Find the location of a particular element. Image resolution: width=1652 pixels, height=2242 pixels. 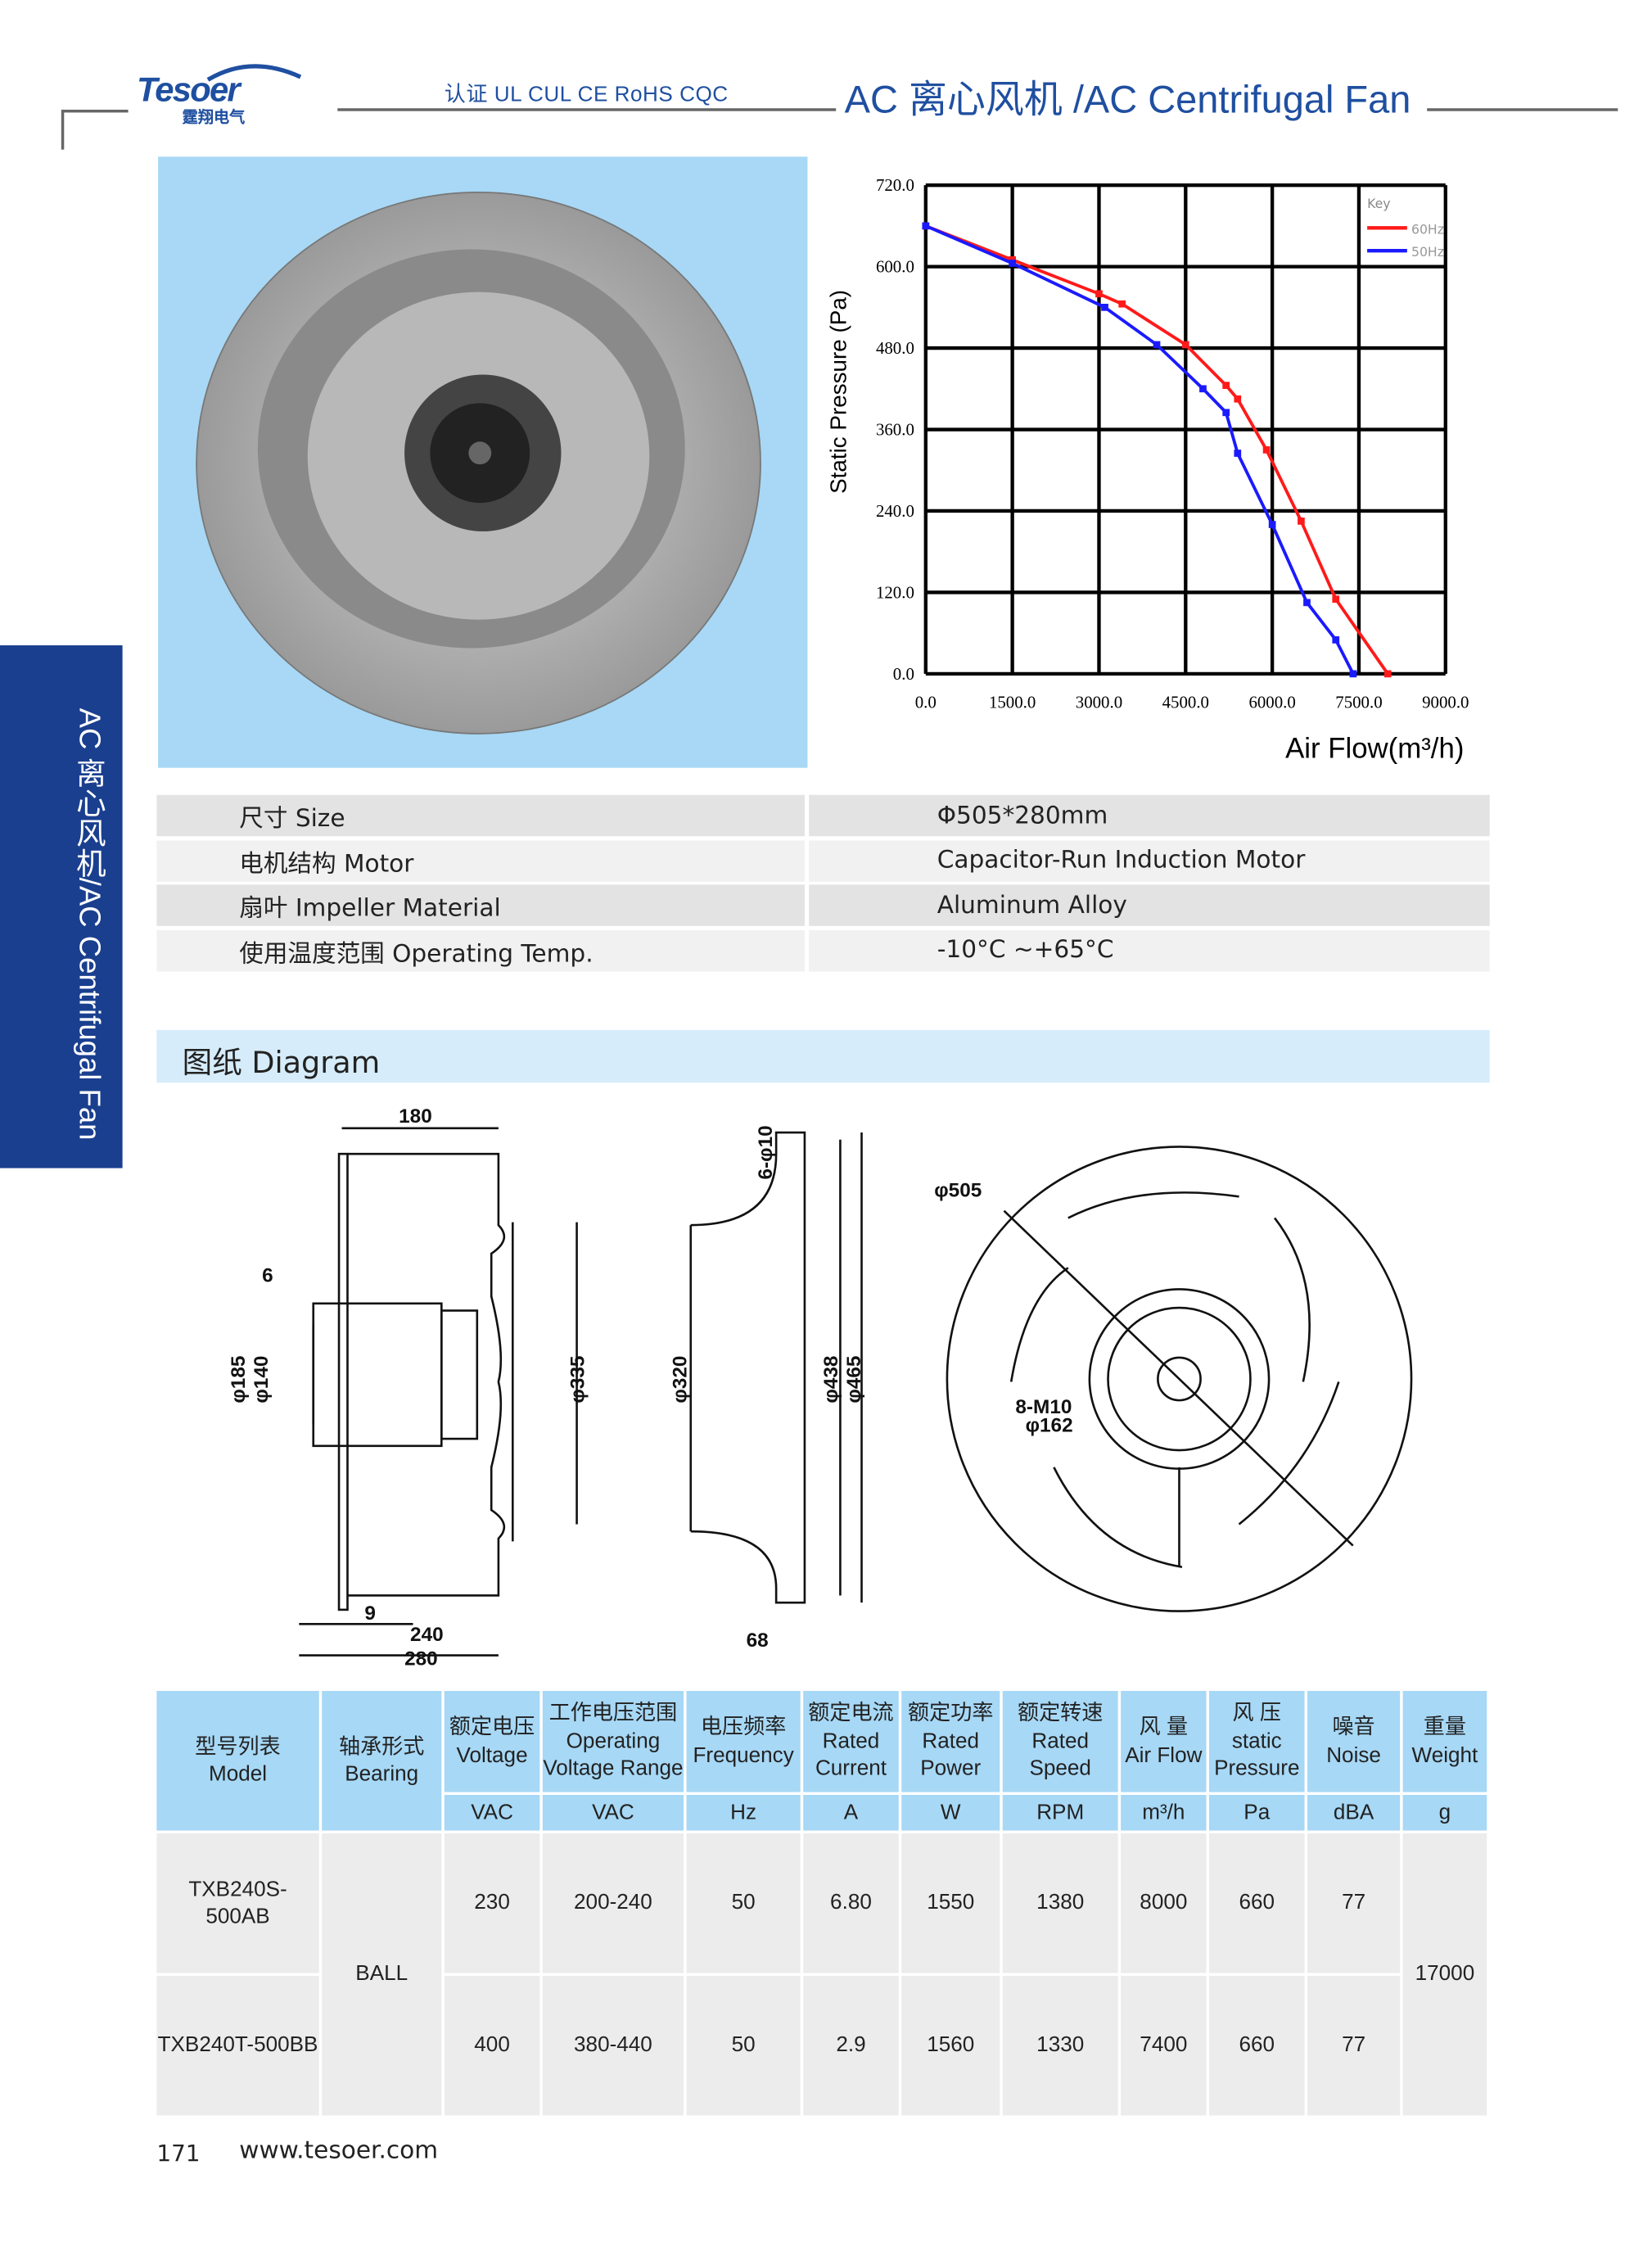

dim-phi335: φ335 is located at coordinates (577, 1380).